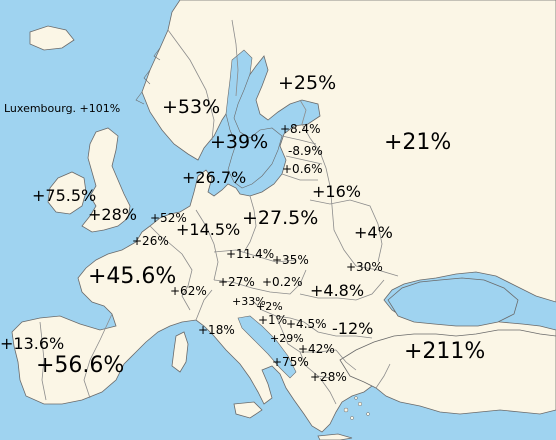 This screenshot has width=556, height=440. Describe the element at coordinates (112, 214) in the screenshot. I see `label-uk: +28%` at that location.